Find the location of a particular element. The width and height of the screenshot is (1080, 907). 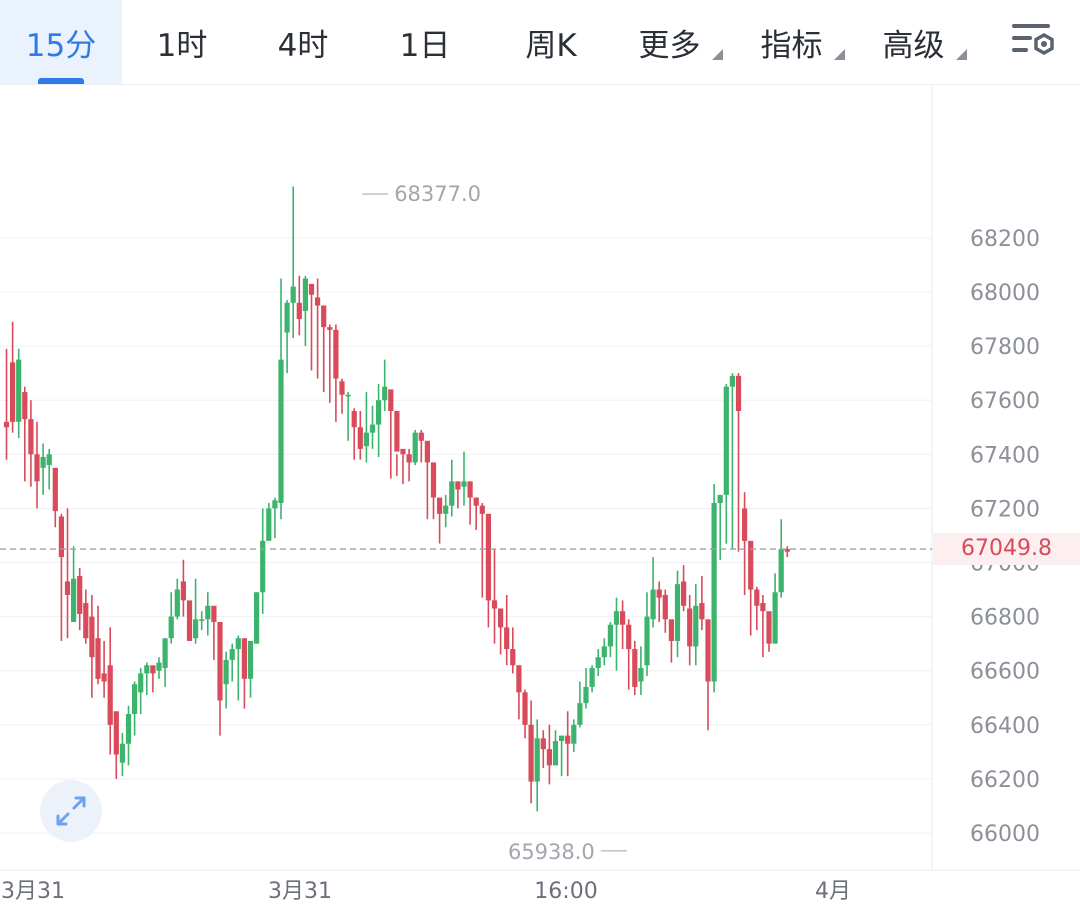

tab-15min: 15分 is located at coordinates (61, 42).